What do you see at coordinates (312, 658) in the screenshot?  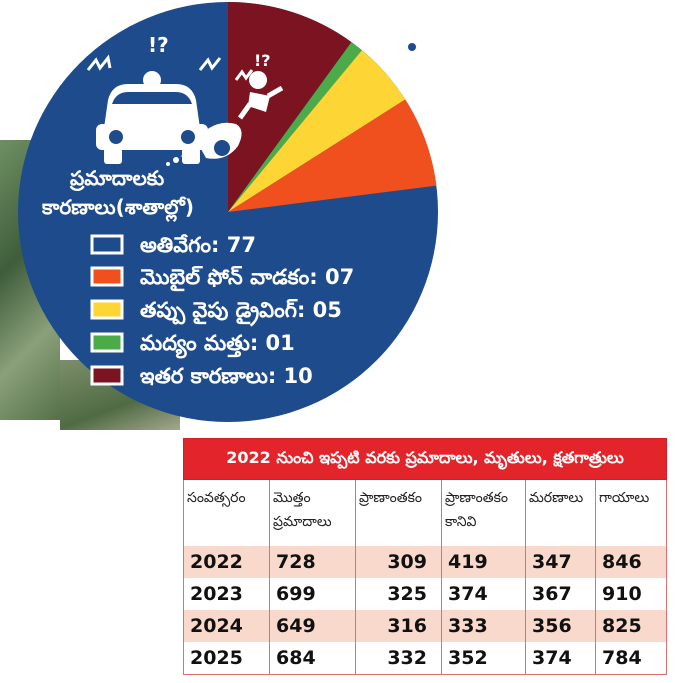 I see `table-cell: 684` at bounding box center [312, 658].